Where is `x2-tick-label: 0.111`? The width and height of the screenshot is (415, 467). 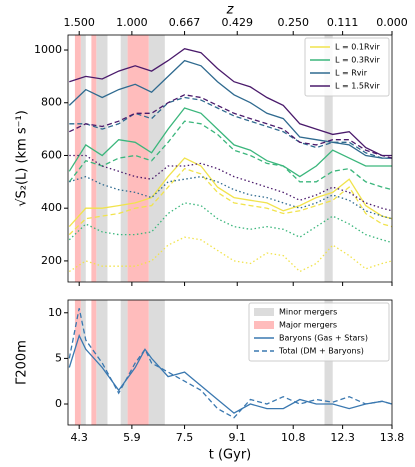
x2-tick-label: 0.111 is located at coordinates (343, 22).